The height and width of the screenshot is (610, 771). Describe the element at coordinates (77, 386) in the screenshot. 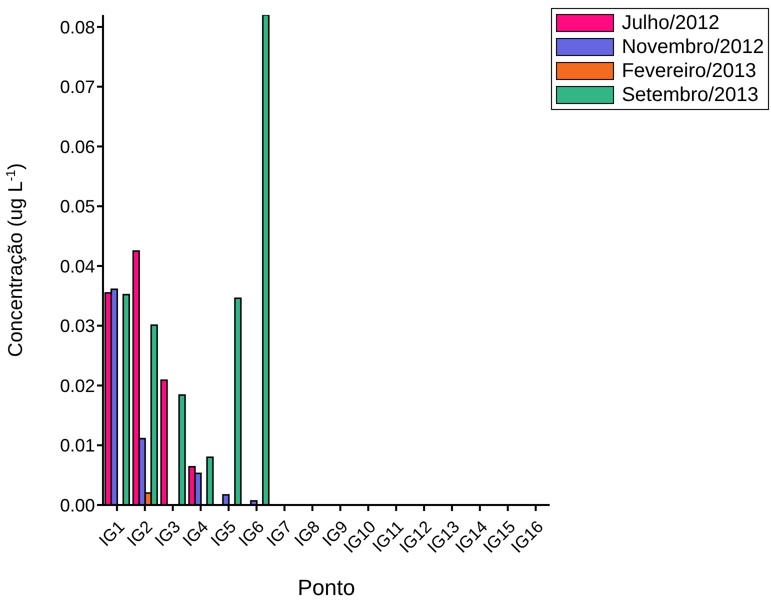

I see `y-tick-label: 0.02` at that location.